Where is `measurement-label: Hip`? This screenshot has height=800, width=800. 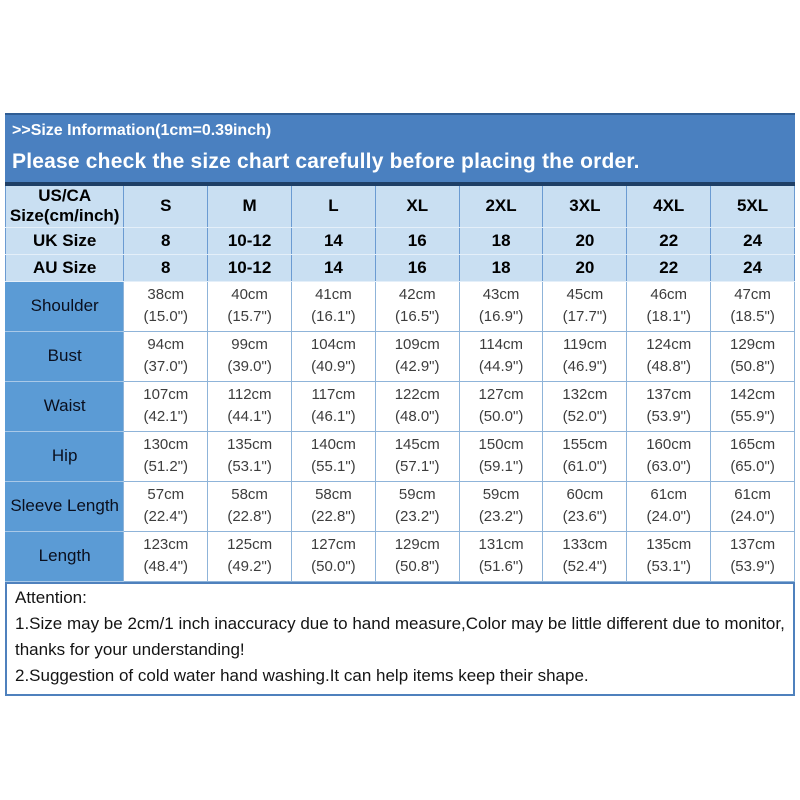
measurement-label: Hip is located at coordinates (64, 456).